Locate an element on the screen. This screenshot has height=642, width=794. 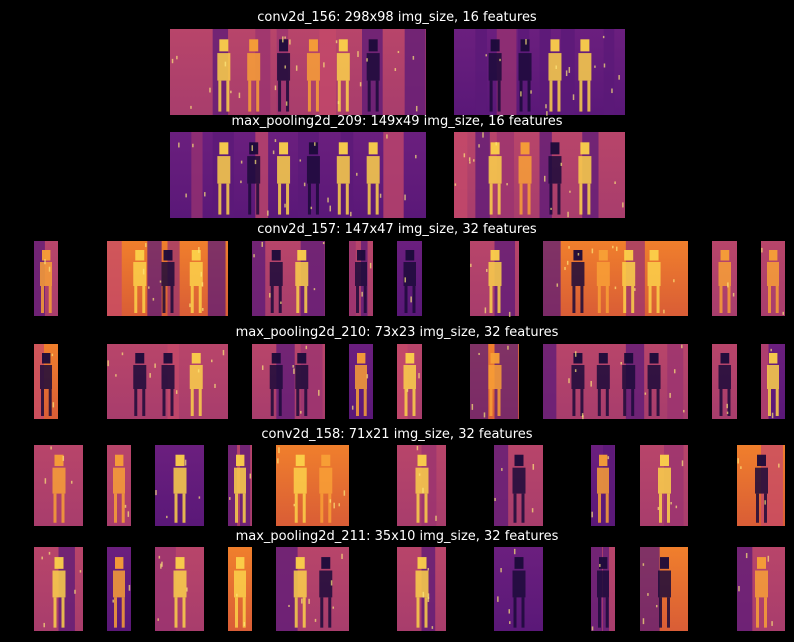
panel-conv2d_158: conv2d_158: 71x21 img_size, 32 features is located at coordinates (409, 476).